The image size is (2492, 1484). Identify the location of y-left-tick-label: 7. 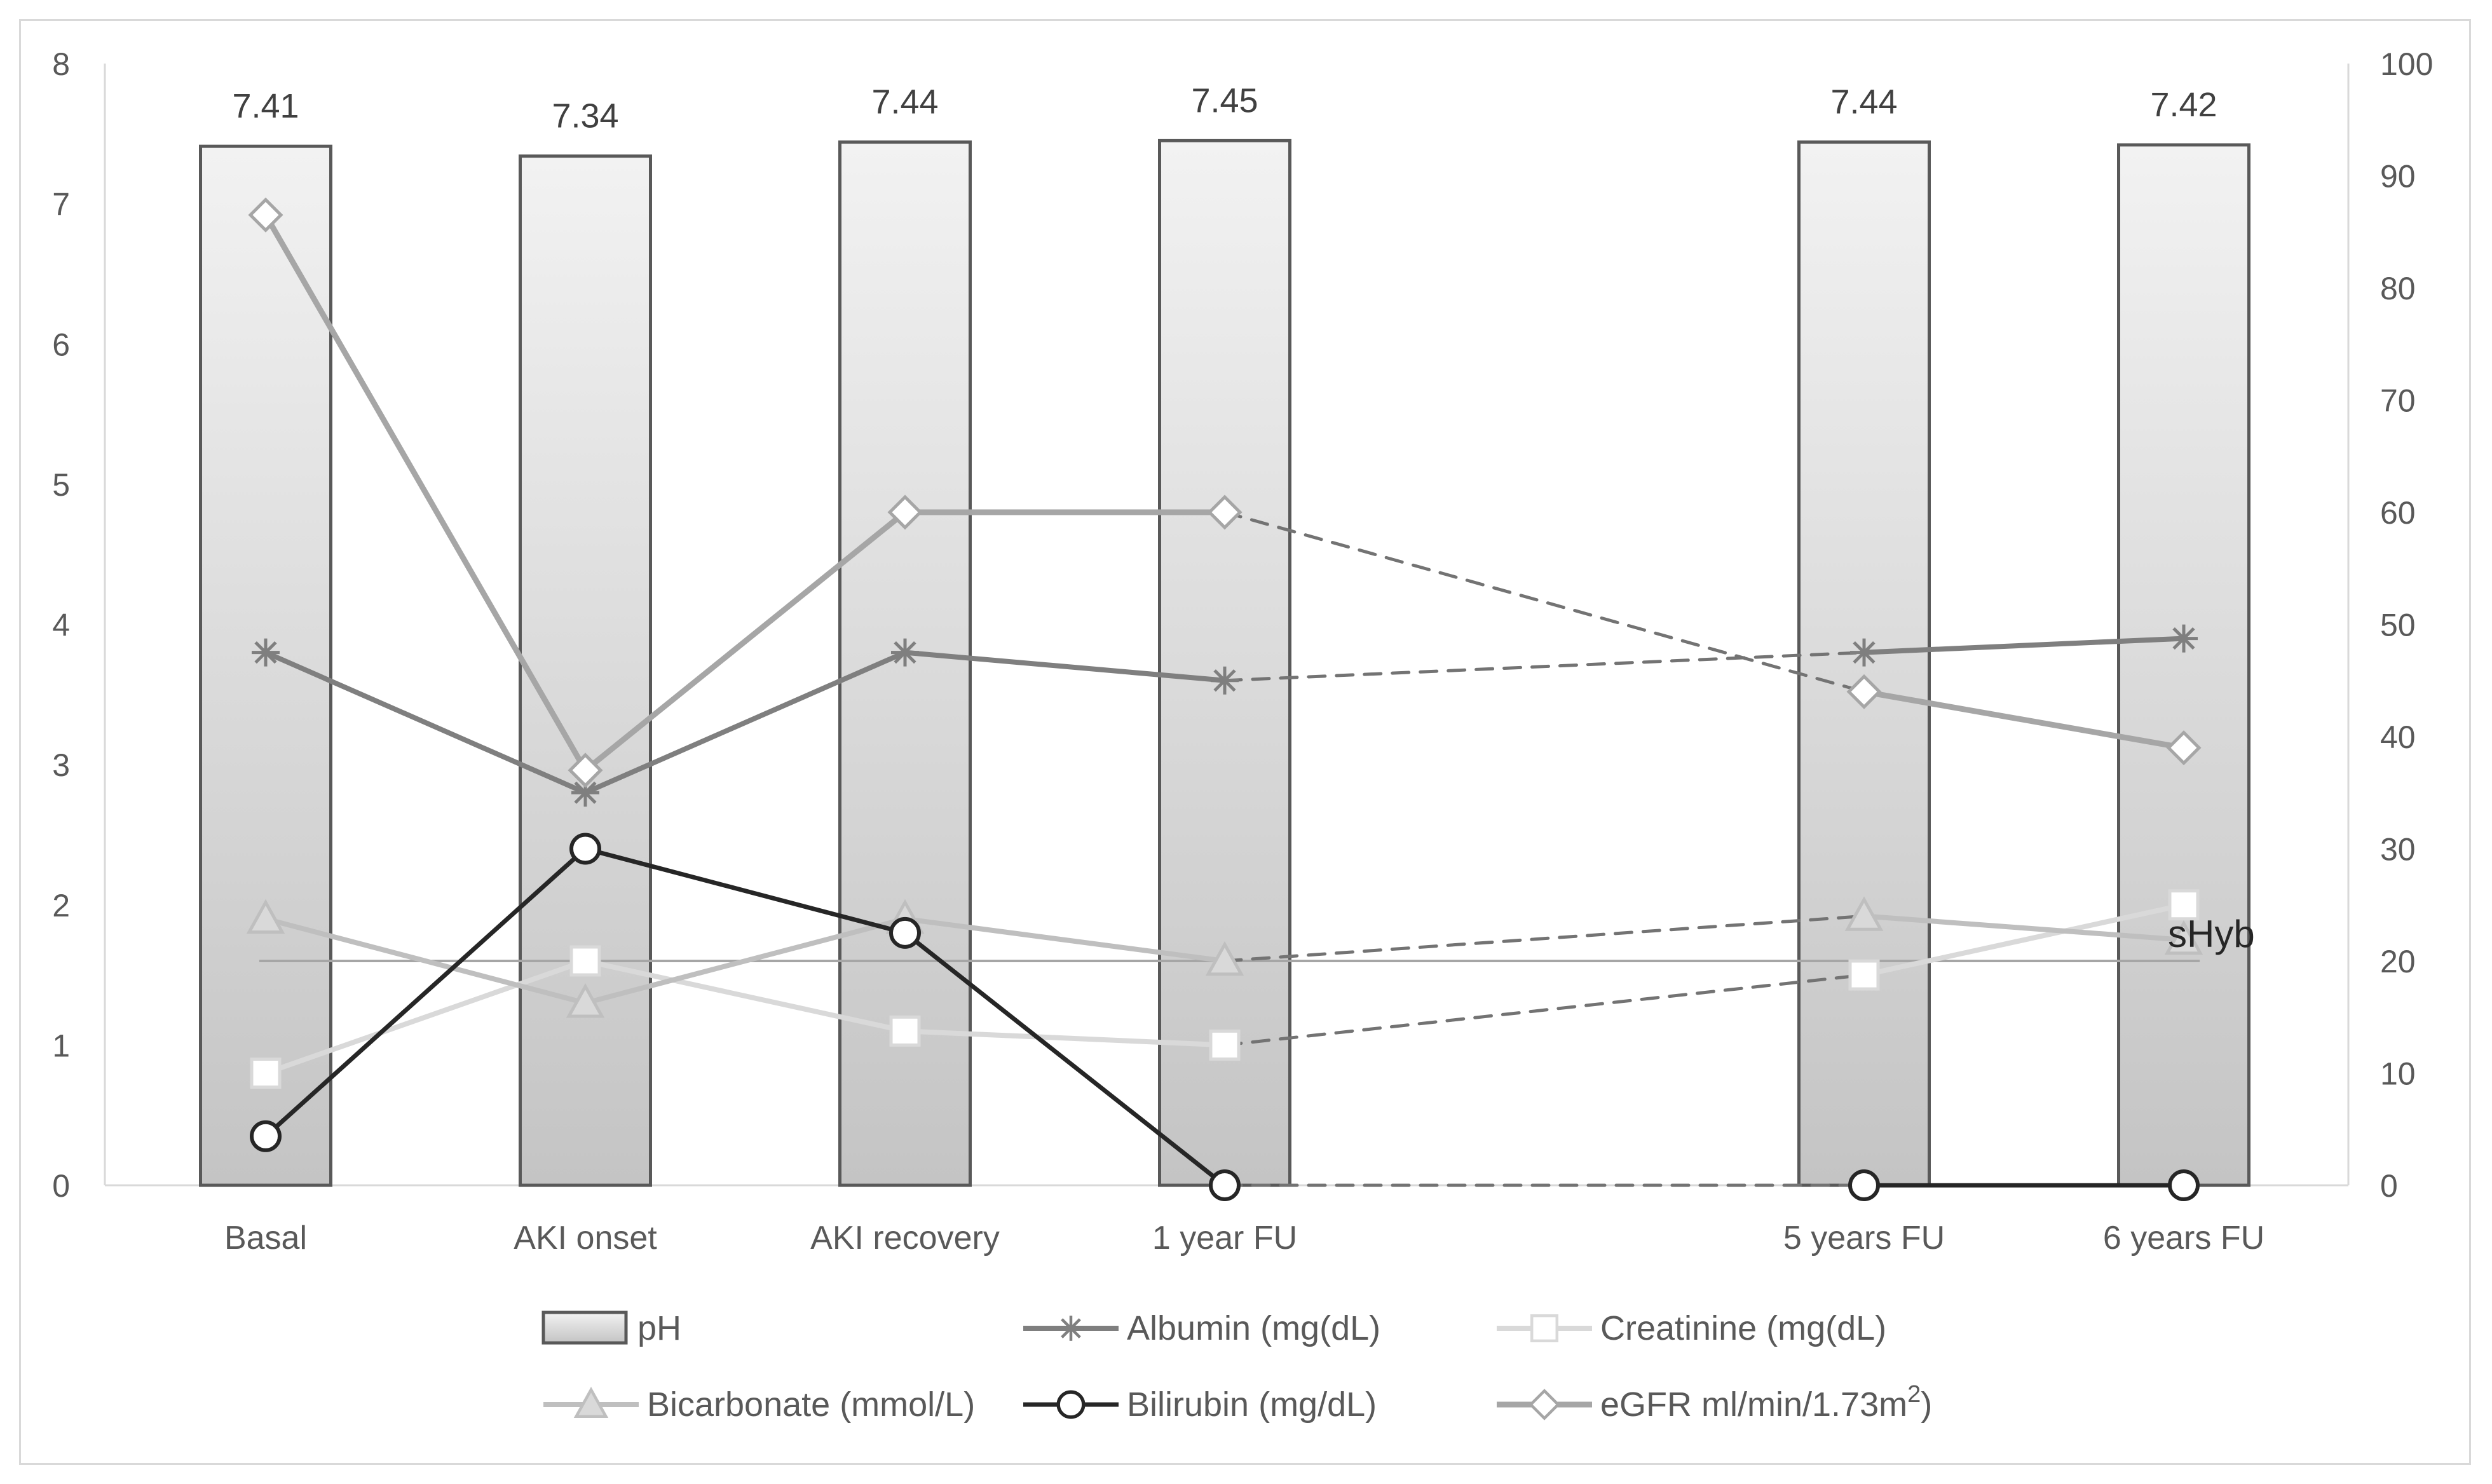
(61, 205).